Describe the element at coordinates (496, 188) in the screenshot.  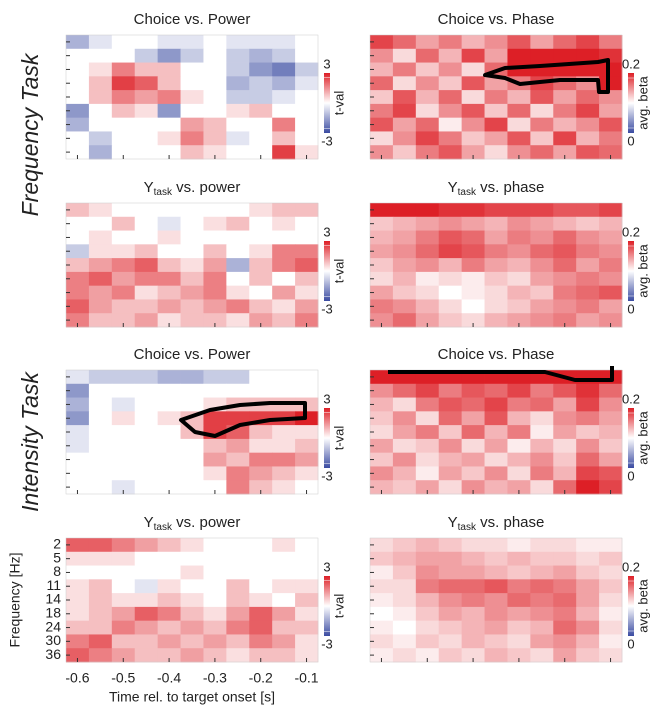
I see `panel-title: Ytask vs. phase` at that location.